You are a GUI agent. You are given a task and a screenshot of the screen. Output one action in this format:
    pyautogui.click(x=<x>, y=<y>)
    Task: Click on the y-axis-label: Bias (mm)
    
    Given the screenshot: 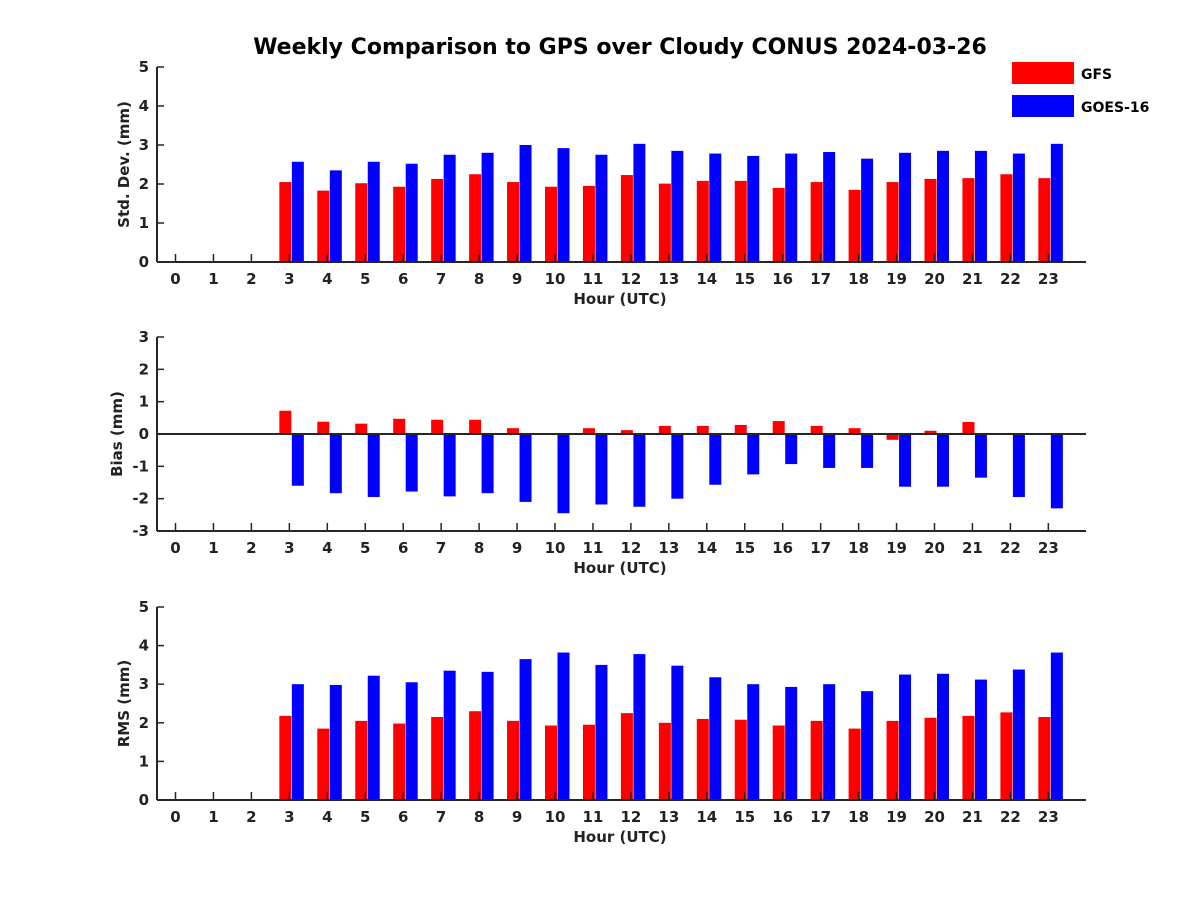 What is the action you would take?
    pyautogui.click(x=117, y=434)
    